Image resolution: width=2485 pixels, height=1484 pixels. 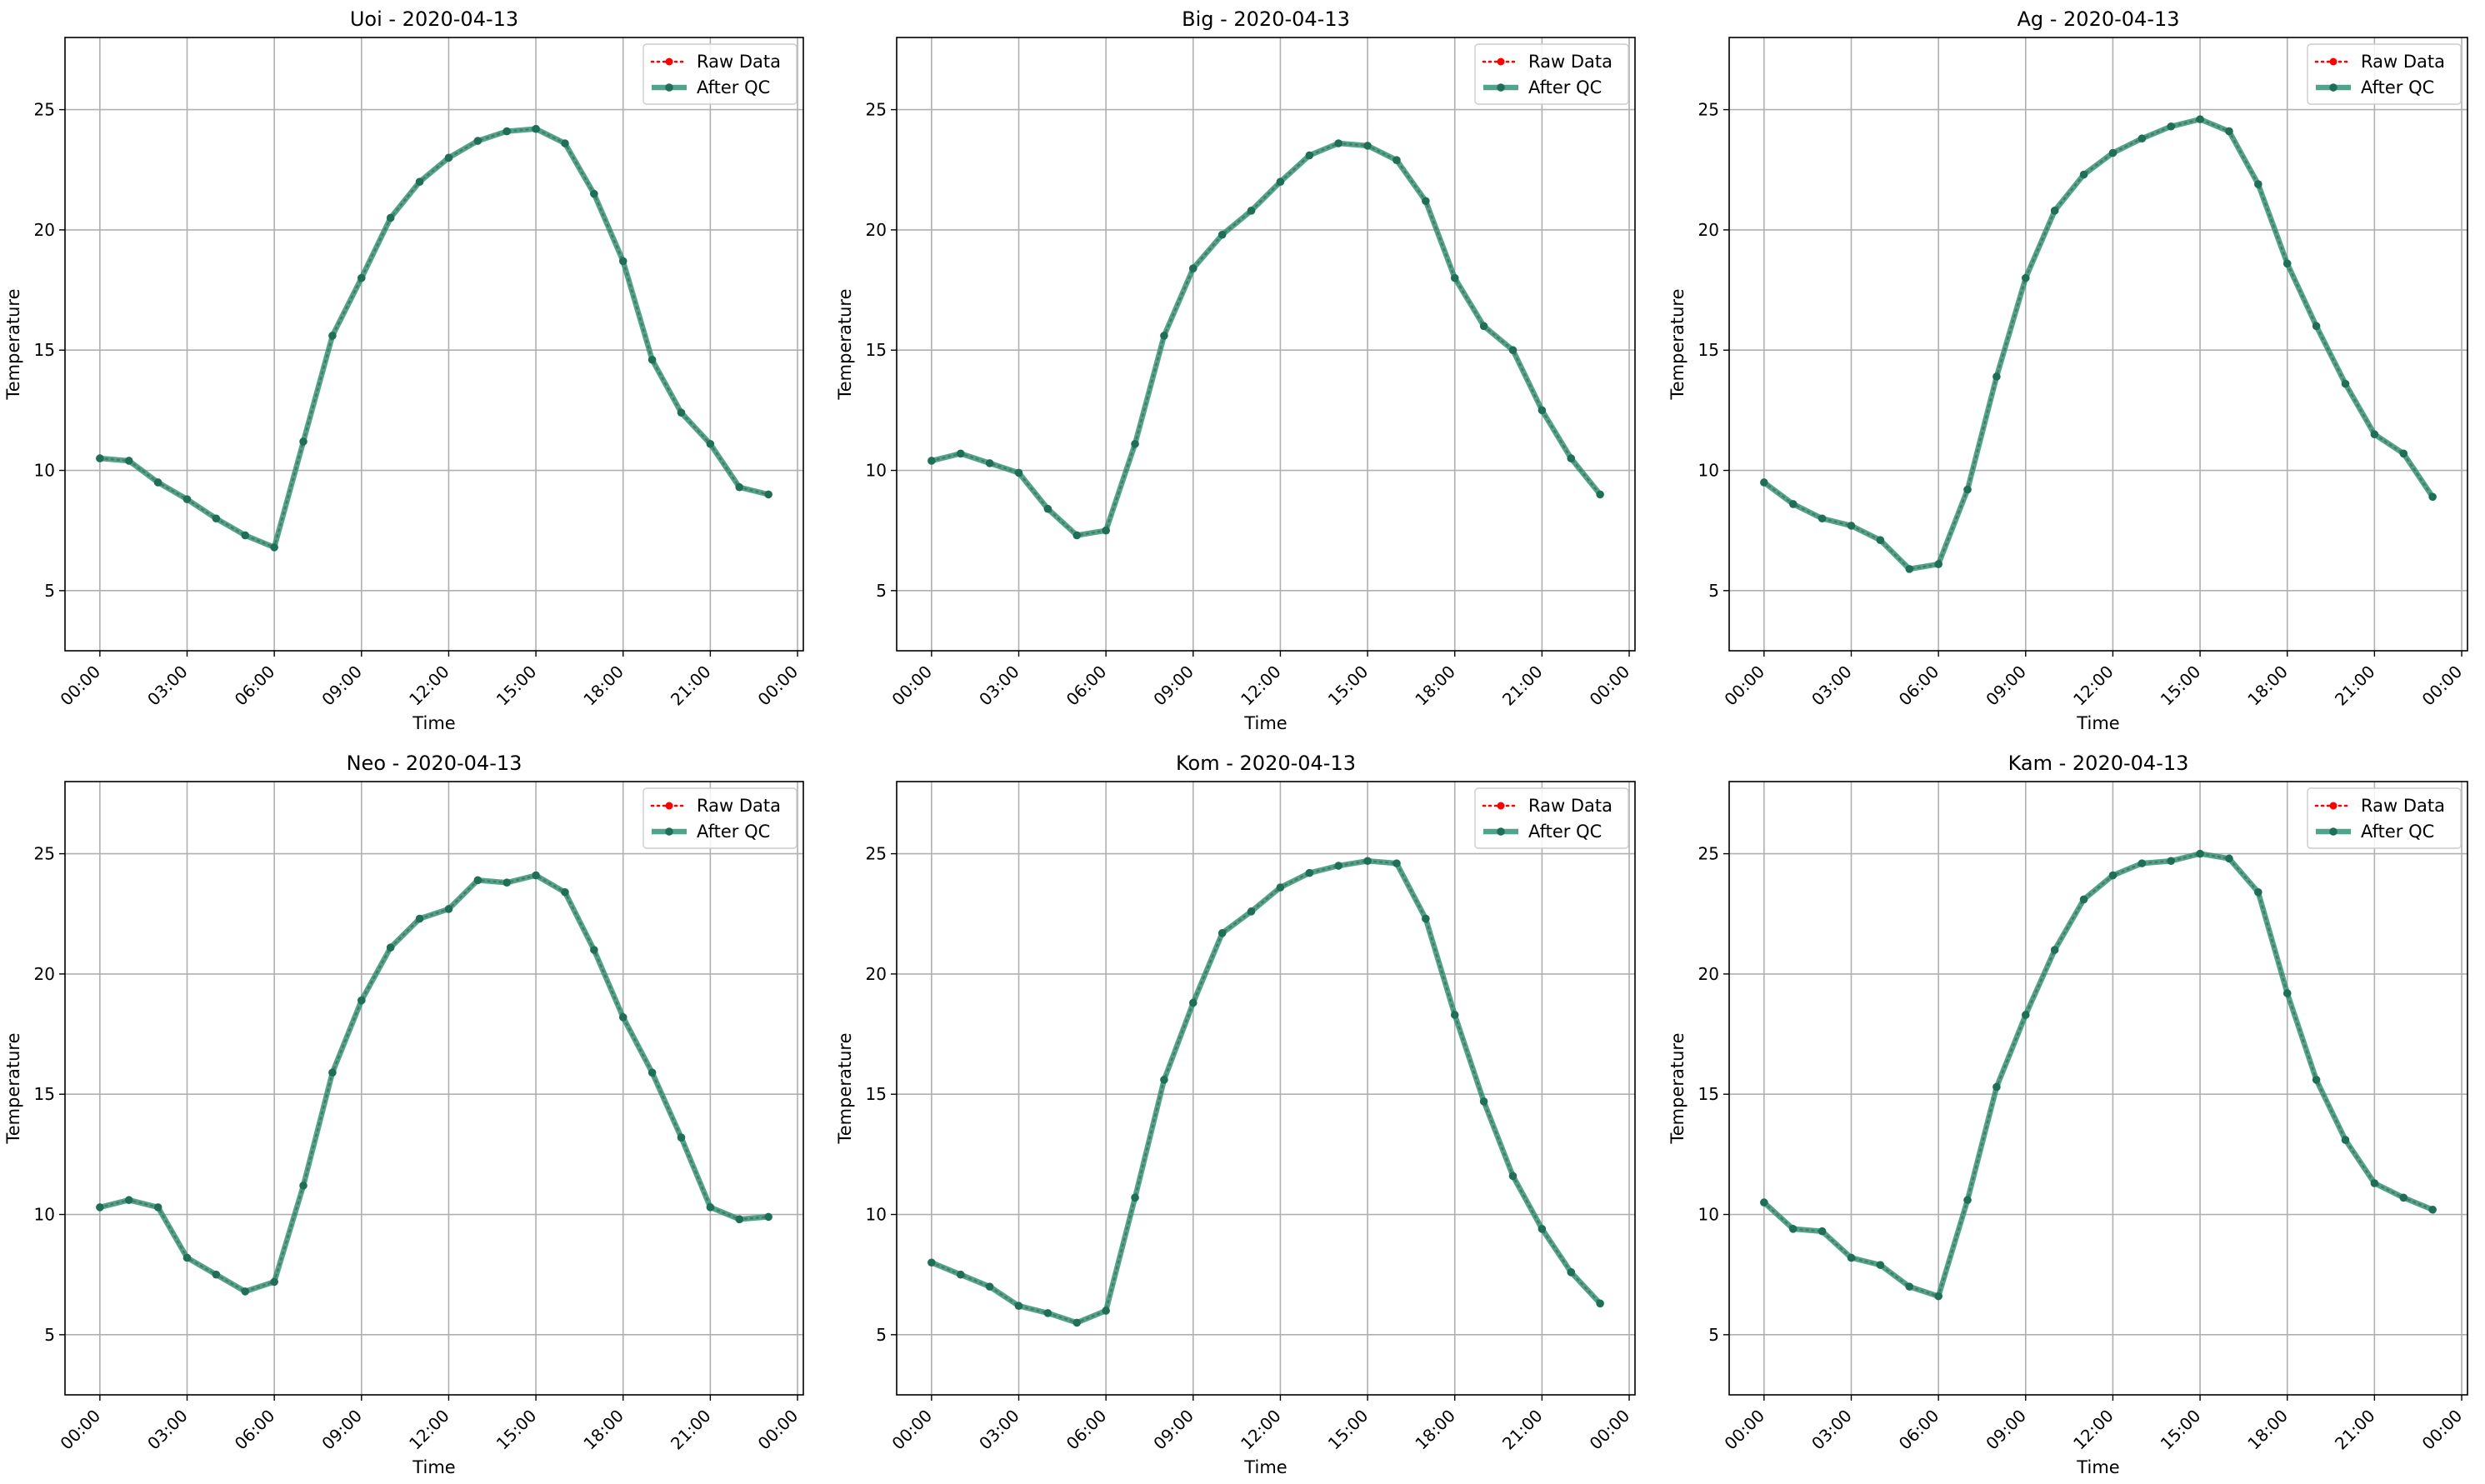 What do you see at coordinates (603, 686) in the screenshot?
I see `chart-0-xtick-label-6: 18:00` at bounding box center [603, 686].